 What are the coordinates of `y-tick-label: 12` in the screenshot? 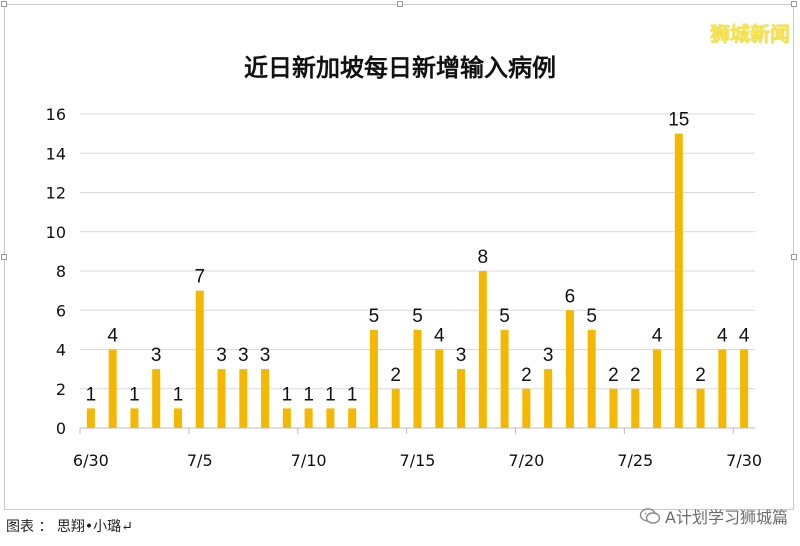 It's located at (56, 193).